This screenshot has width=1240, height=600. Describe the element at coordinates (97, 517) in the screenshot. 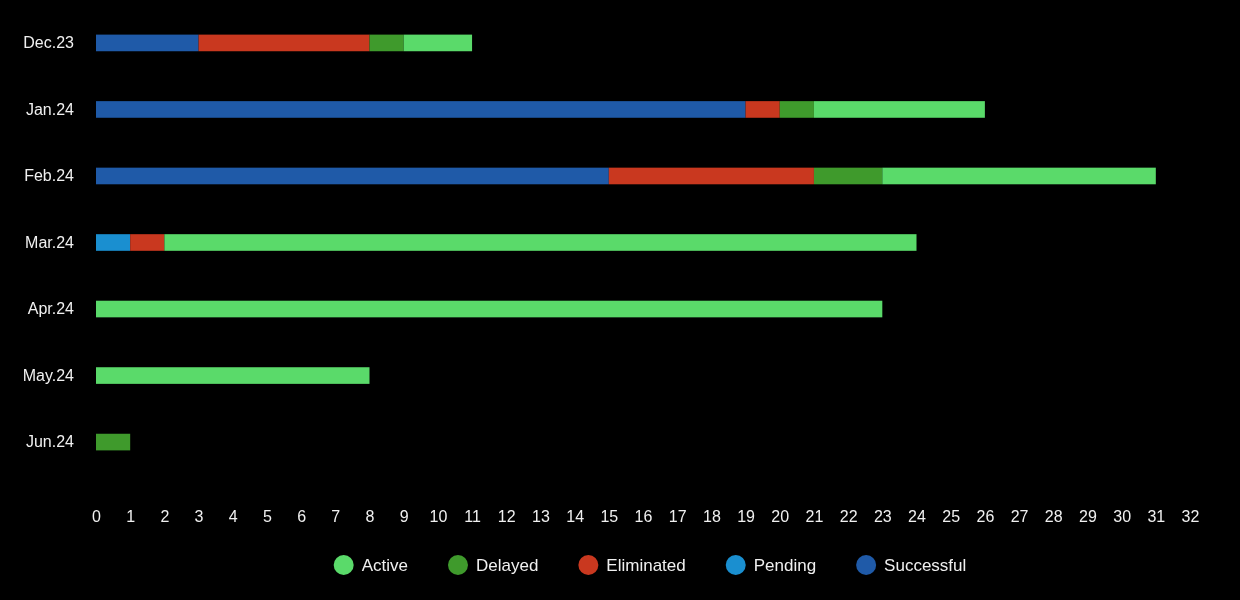

I see `x-tick-label: 0` at that location.